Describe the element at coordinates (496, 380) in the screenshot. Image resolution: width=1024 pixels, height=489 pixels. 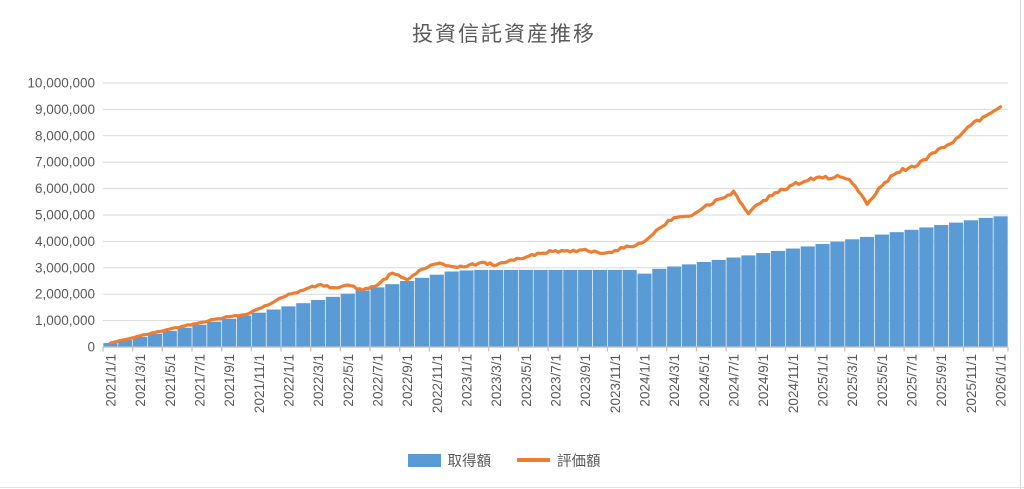
I see `x-tick-label: 2023/3/1` at that location.